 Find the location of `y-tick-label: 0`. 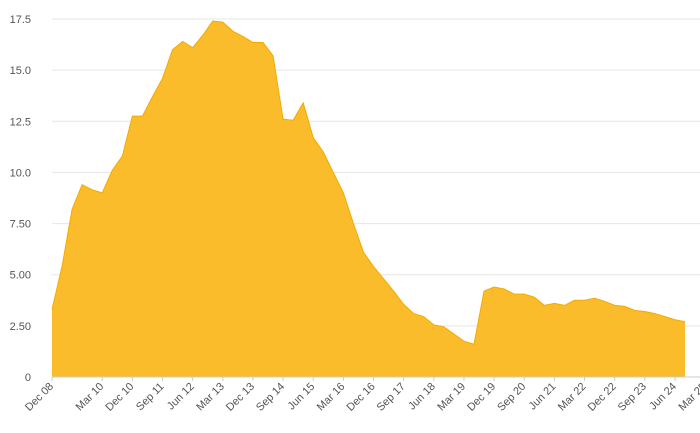

y-tick-label: 0 is located at coordinates (28, 378).